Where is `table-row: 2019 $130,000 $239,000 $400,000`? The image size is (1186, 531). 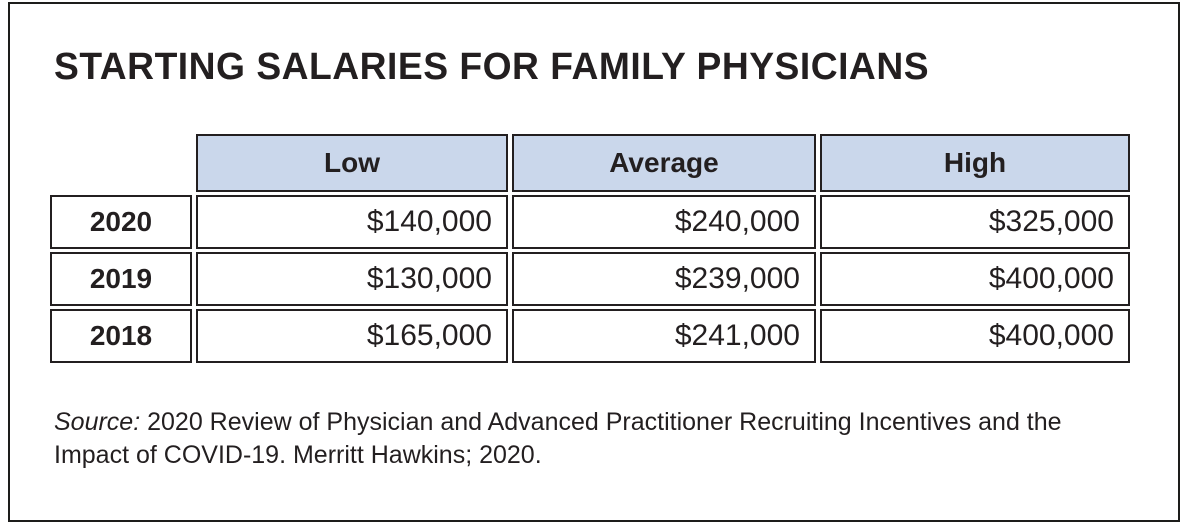 table-row: 2019 $130,000 $239,000 $400,000 is located at coordinates (590, 279).